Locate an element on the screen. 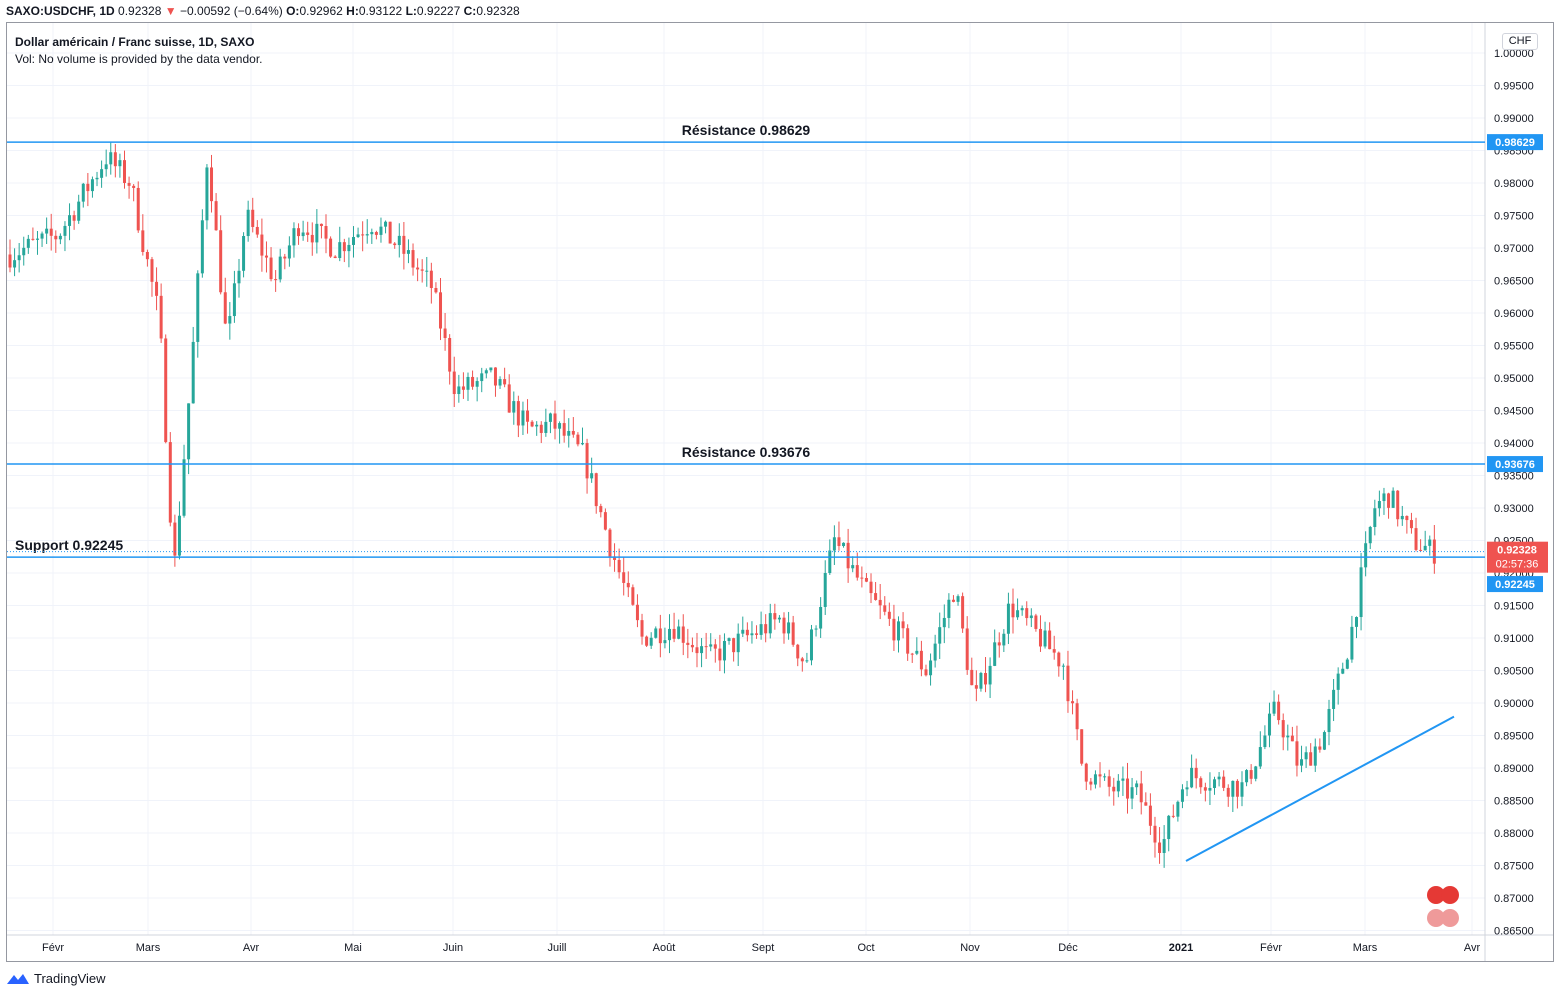  brand-footer: TradingView is located at coordinates (56, 979).